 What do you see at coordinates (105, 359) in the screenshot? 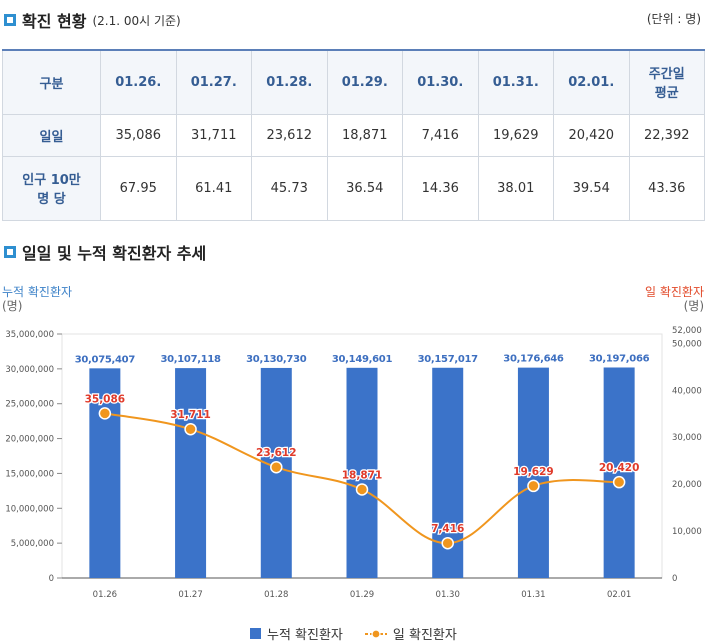
I see `bar-data-label: 30,075,407` at bounding box center [105, 359].